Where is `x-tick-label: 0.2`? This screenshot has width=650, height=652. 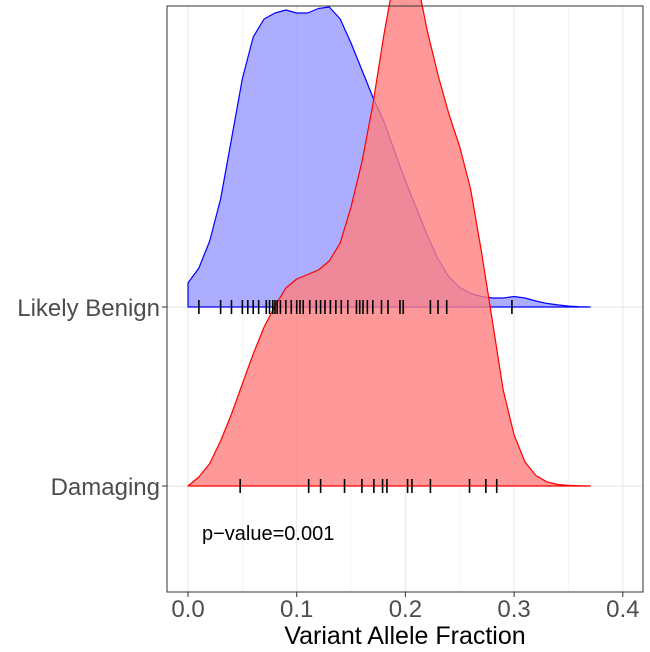 x-tick-label: 0.2 is located at coordinates (405, 609).